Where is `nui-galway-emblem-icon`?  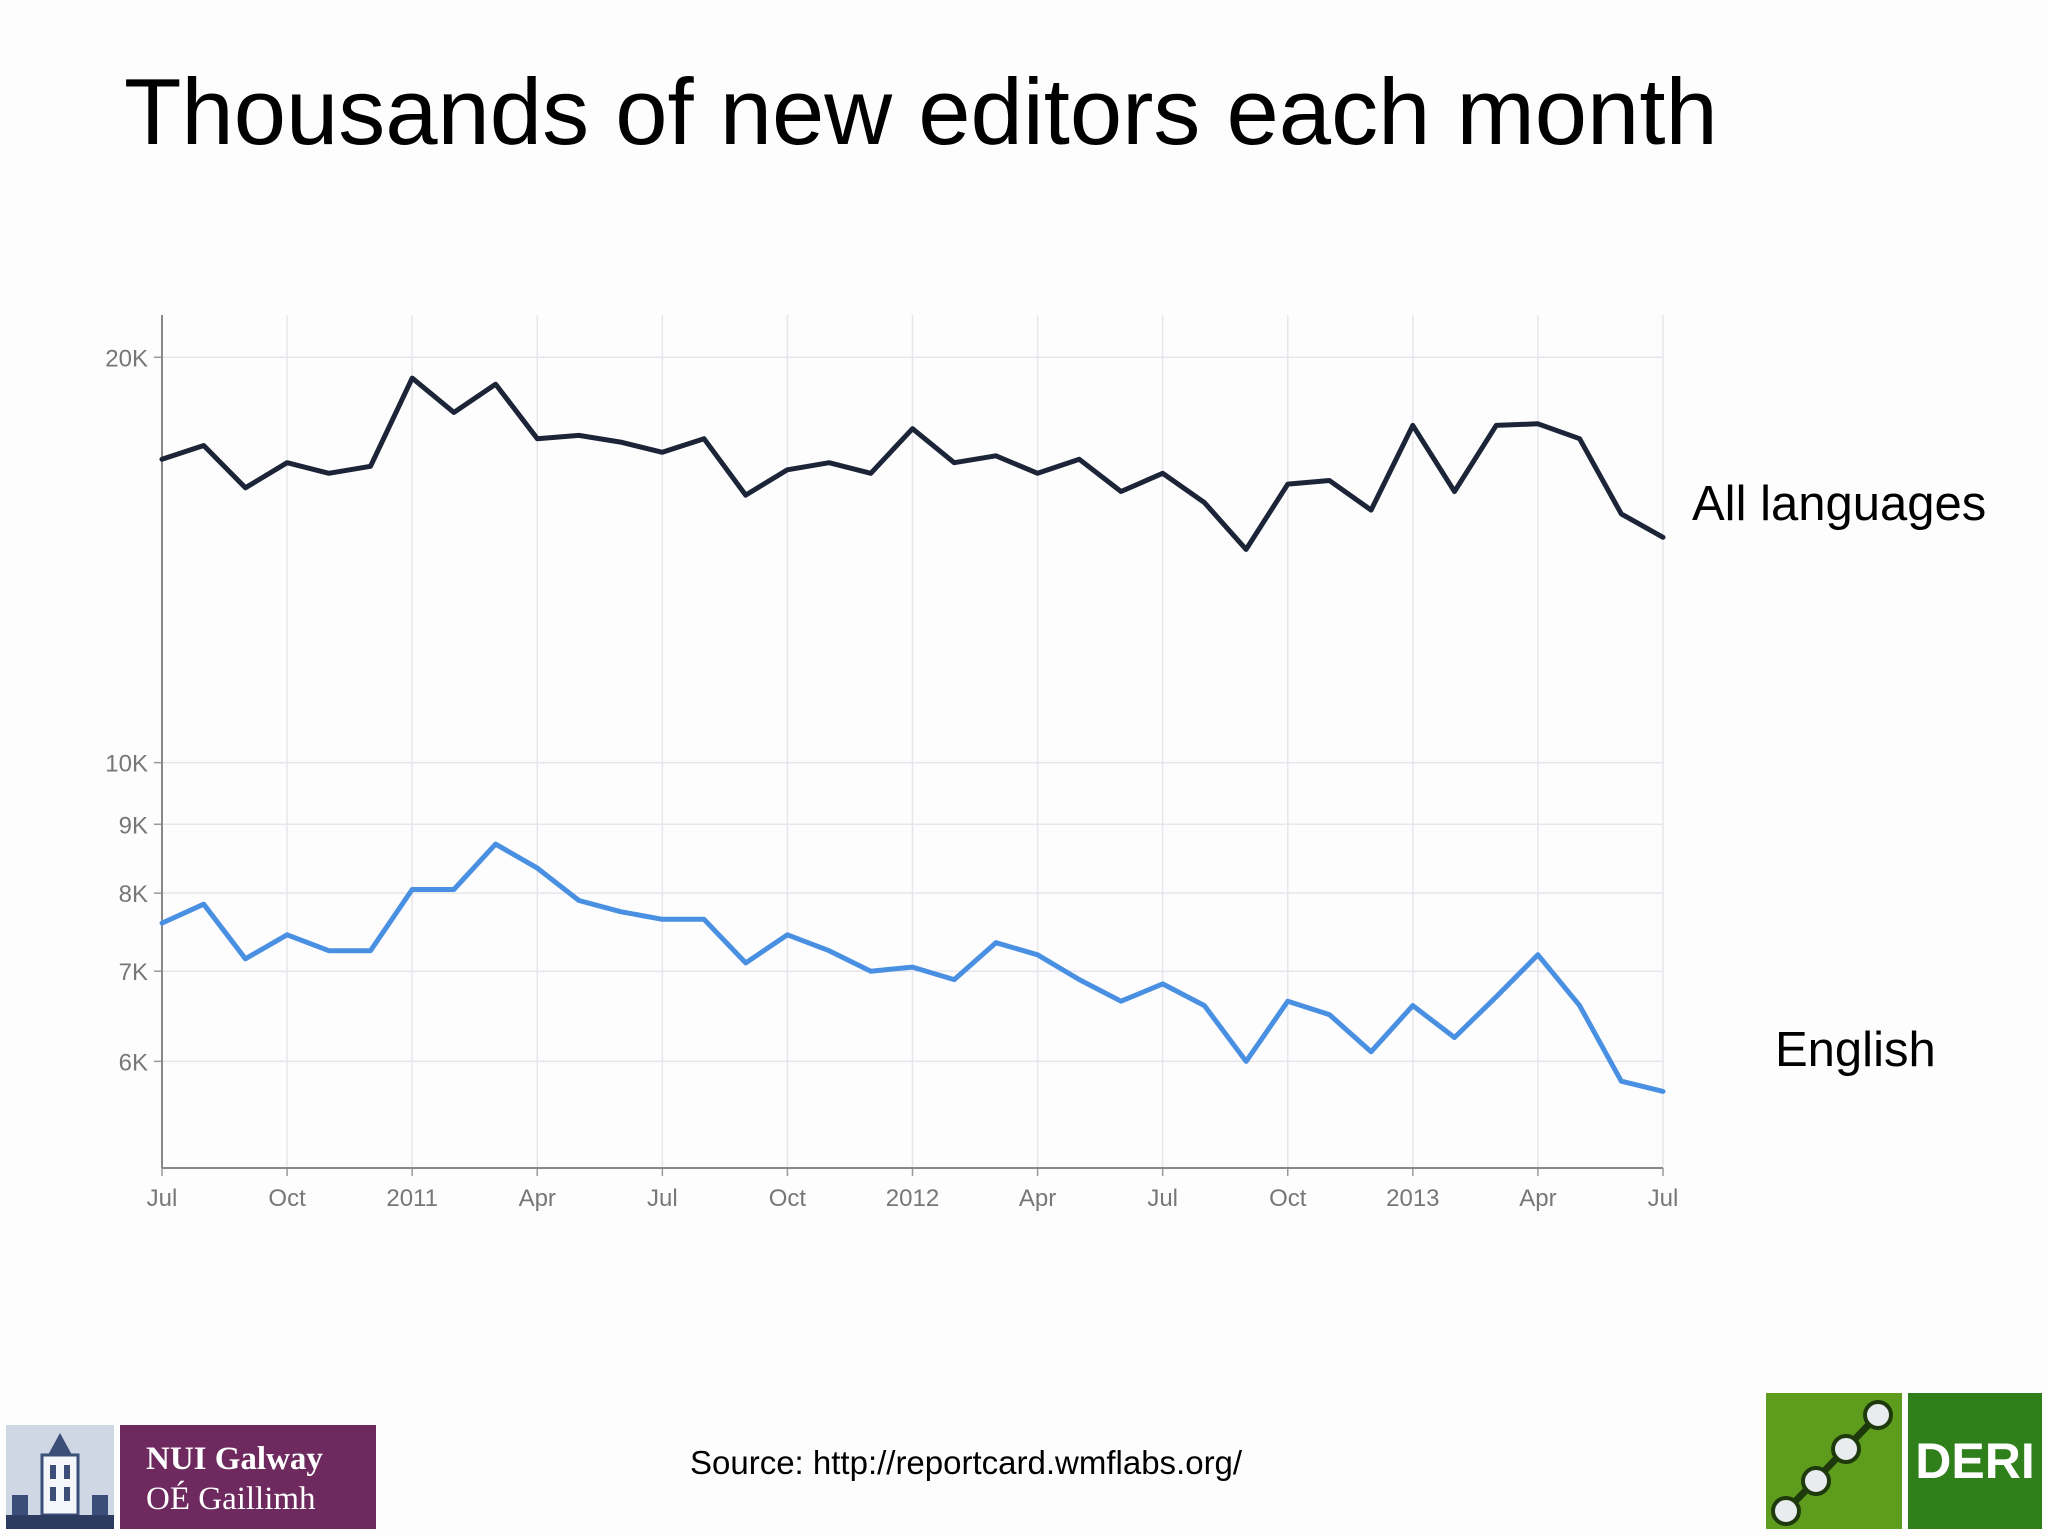
nui-galway-emblem-icon is located at coordinates (60, 1477).